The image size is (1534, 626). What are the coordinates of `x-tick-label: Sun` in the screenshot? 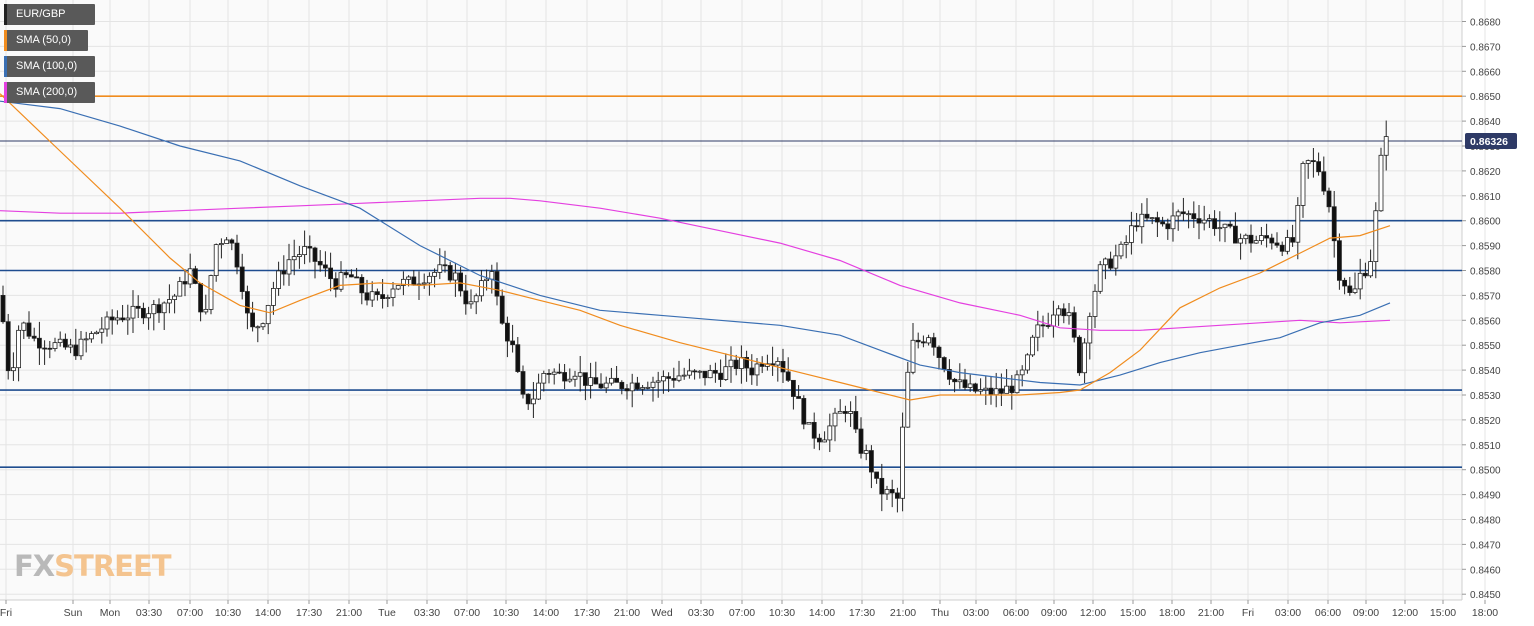 It's located at (73, 613).